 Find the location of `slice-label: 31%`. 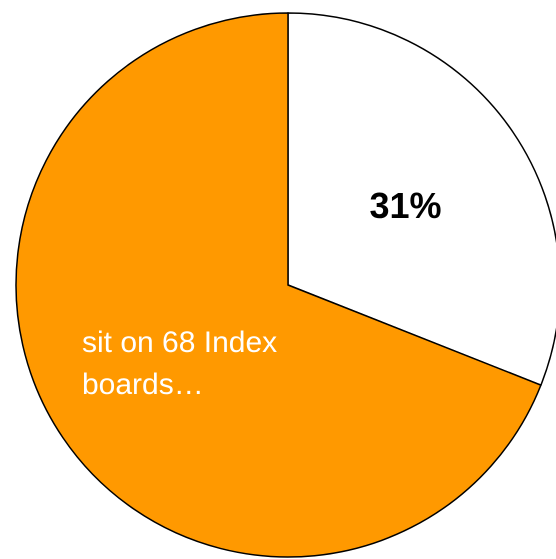

slice-label: 31% is located at coordinates (405, 205).